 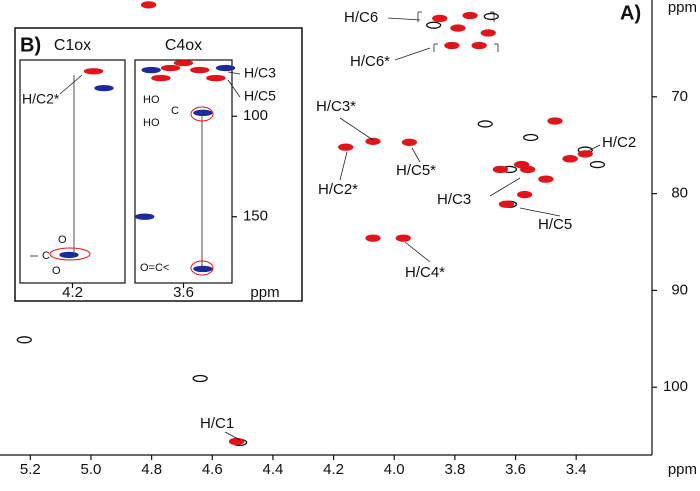 I want to click on annotation: H/C4*, so click(x=425, y=272).